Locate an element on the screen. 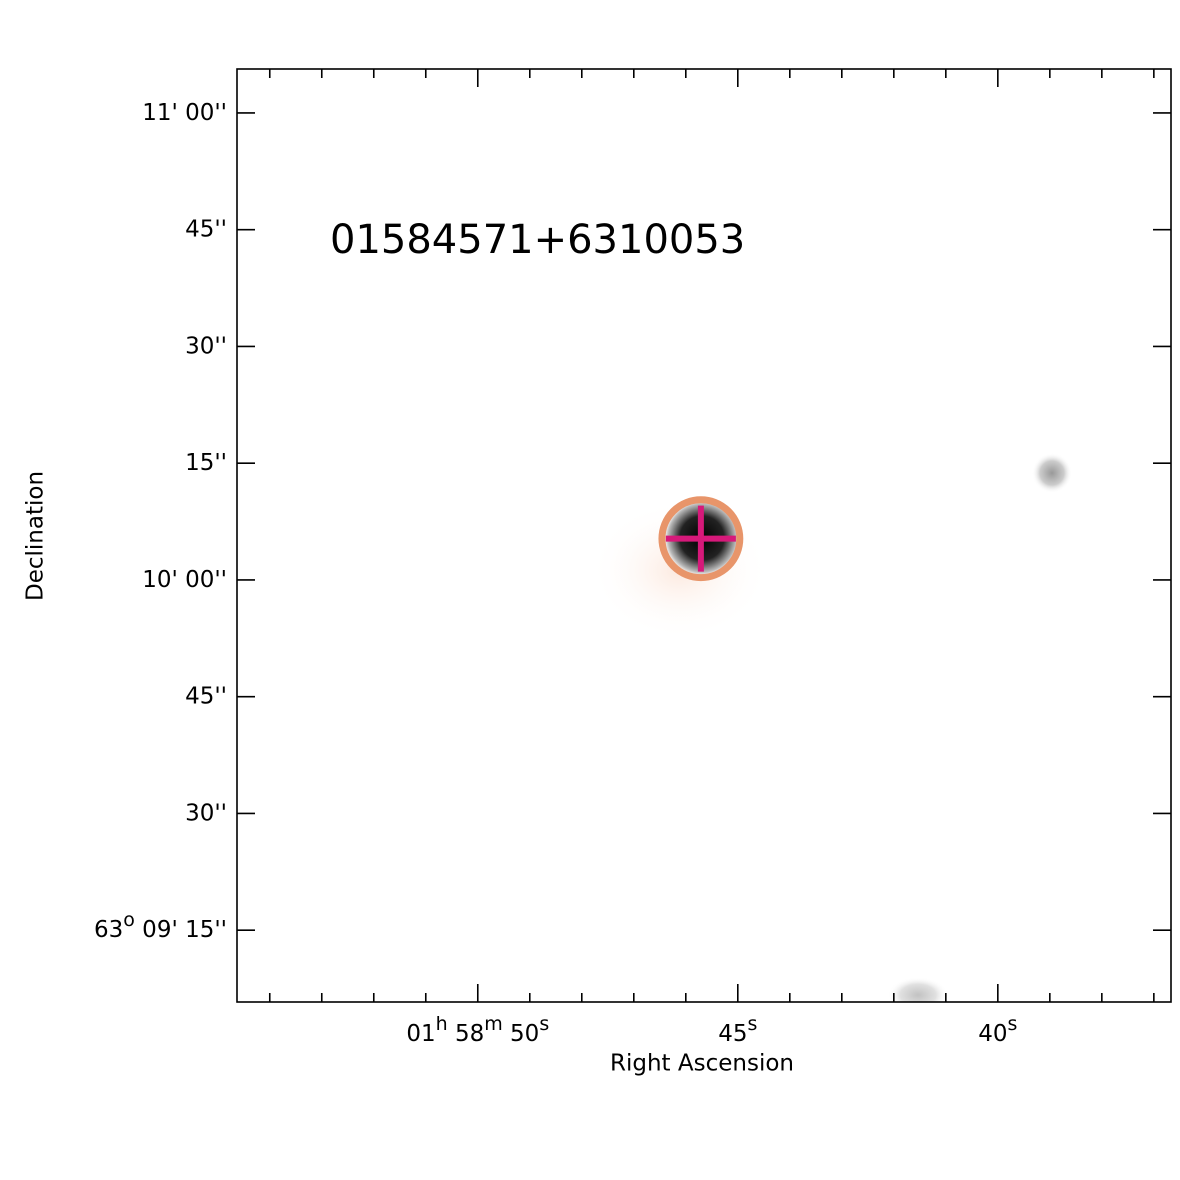  y-tick-label: 11' 00'' is located at coordinates (184, 112).